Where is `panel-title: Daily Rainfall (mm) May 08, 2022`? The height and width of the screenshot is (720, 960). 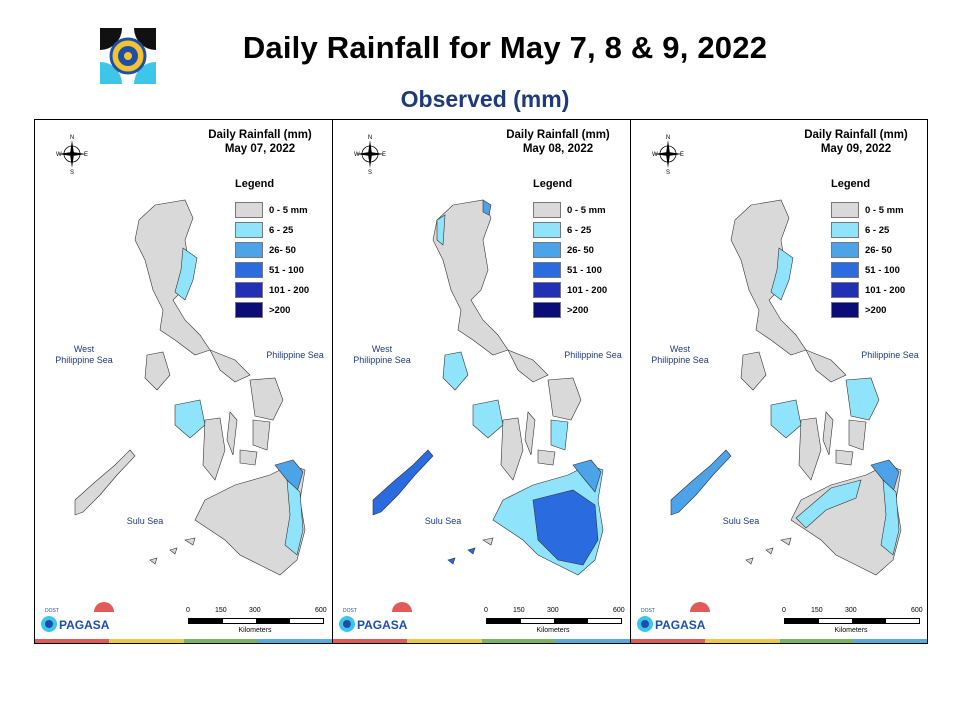 panel-title: Daily Rainfall (mm) May 08, 2022 is located at coordinates (556, 142).